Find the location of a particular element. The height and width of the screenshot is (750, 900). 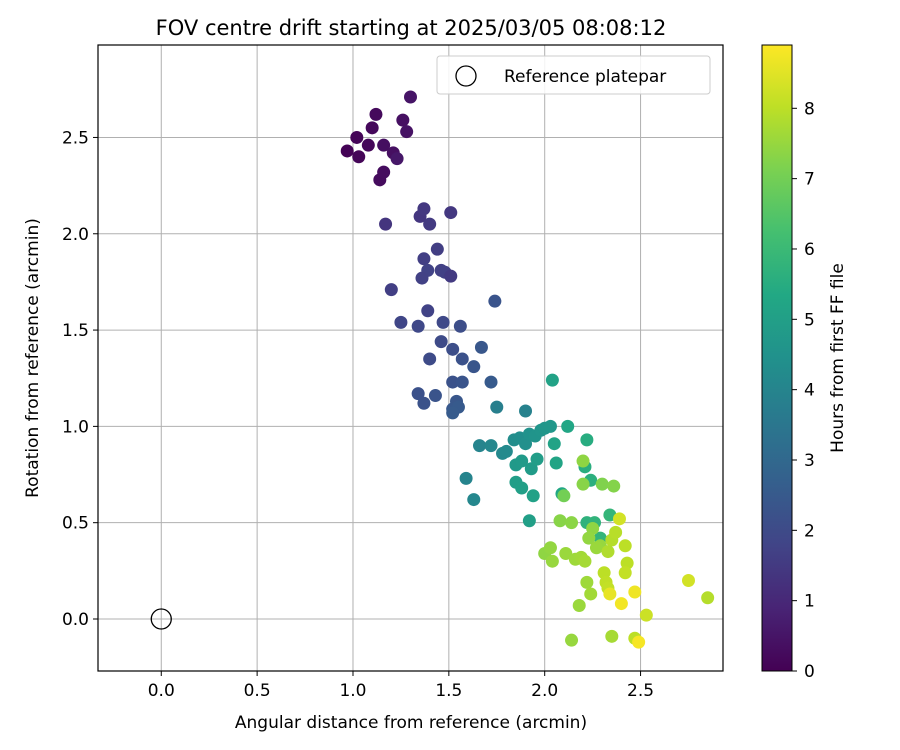

reference-marker-group is located at coordinates (161, 619).